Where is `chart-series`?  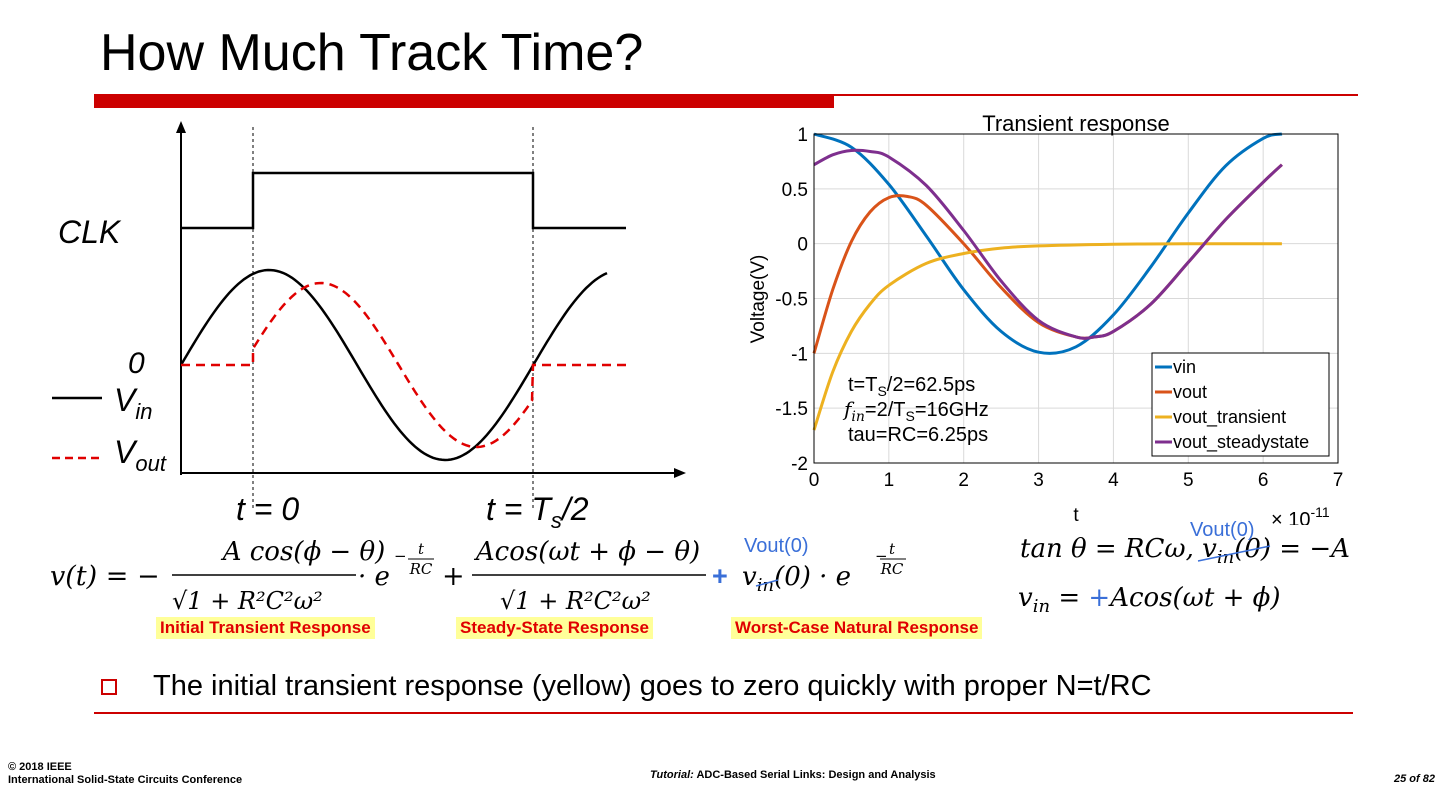 chart-series is located at coordinates (1047, 281).